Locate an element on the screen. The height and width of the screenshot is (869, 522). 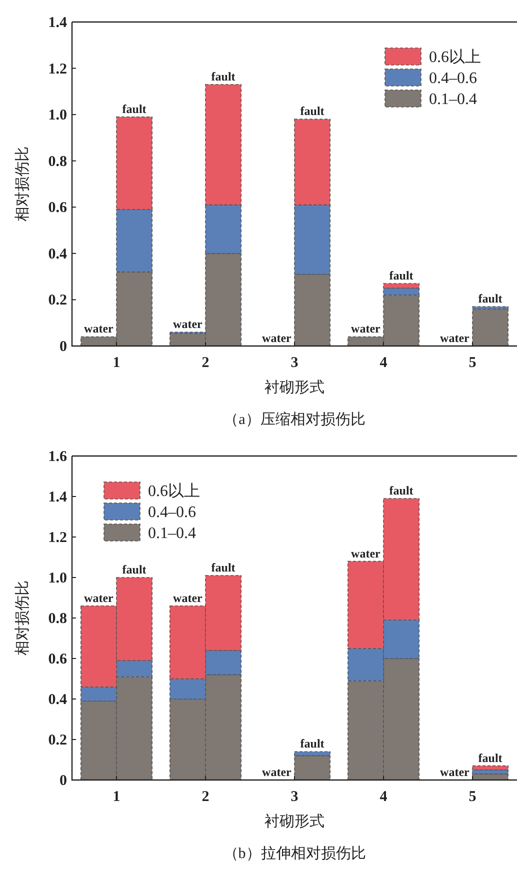
y-tick-label: 1.6 is located at coordinates (58, 457).